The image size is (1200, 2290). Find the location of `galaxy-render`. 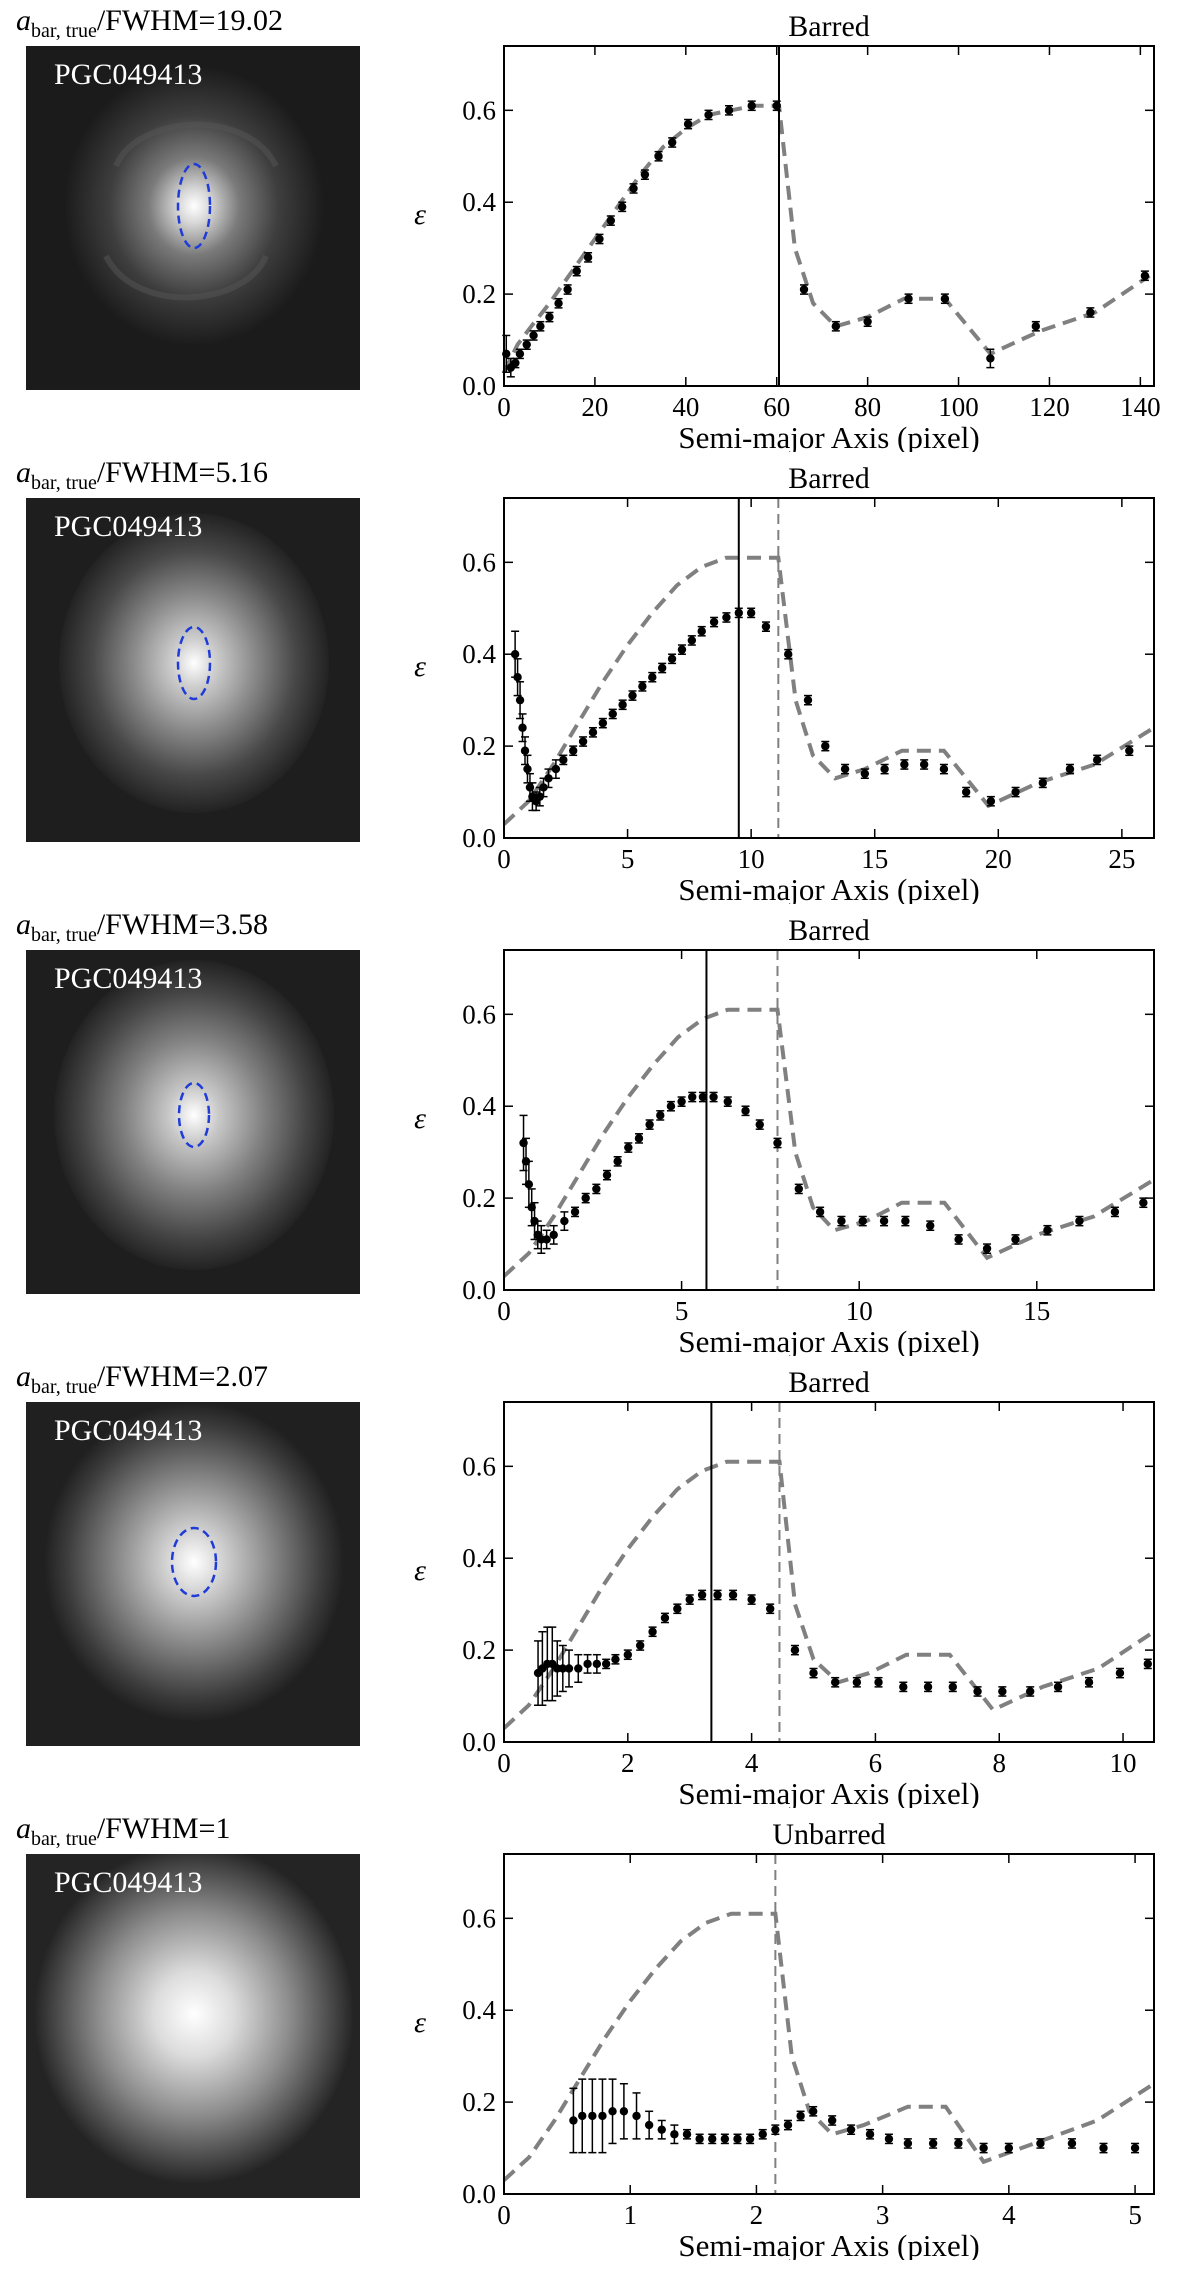

galaxy-render is located at coordinates (193, 670).